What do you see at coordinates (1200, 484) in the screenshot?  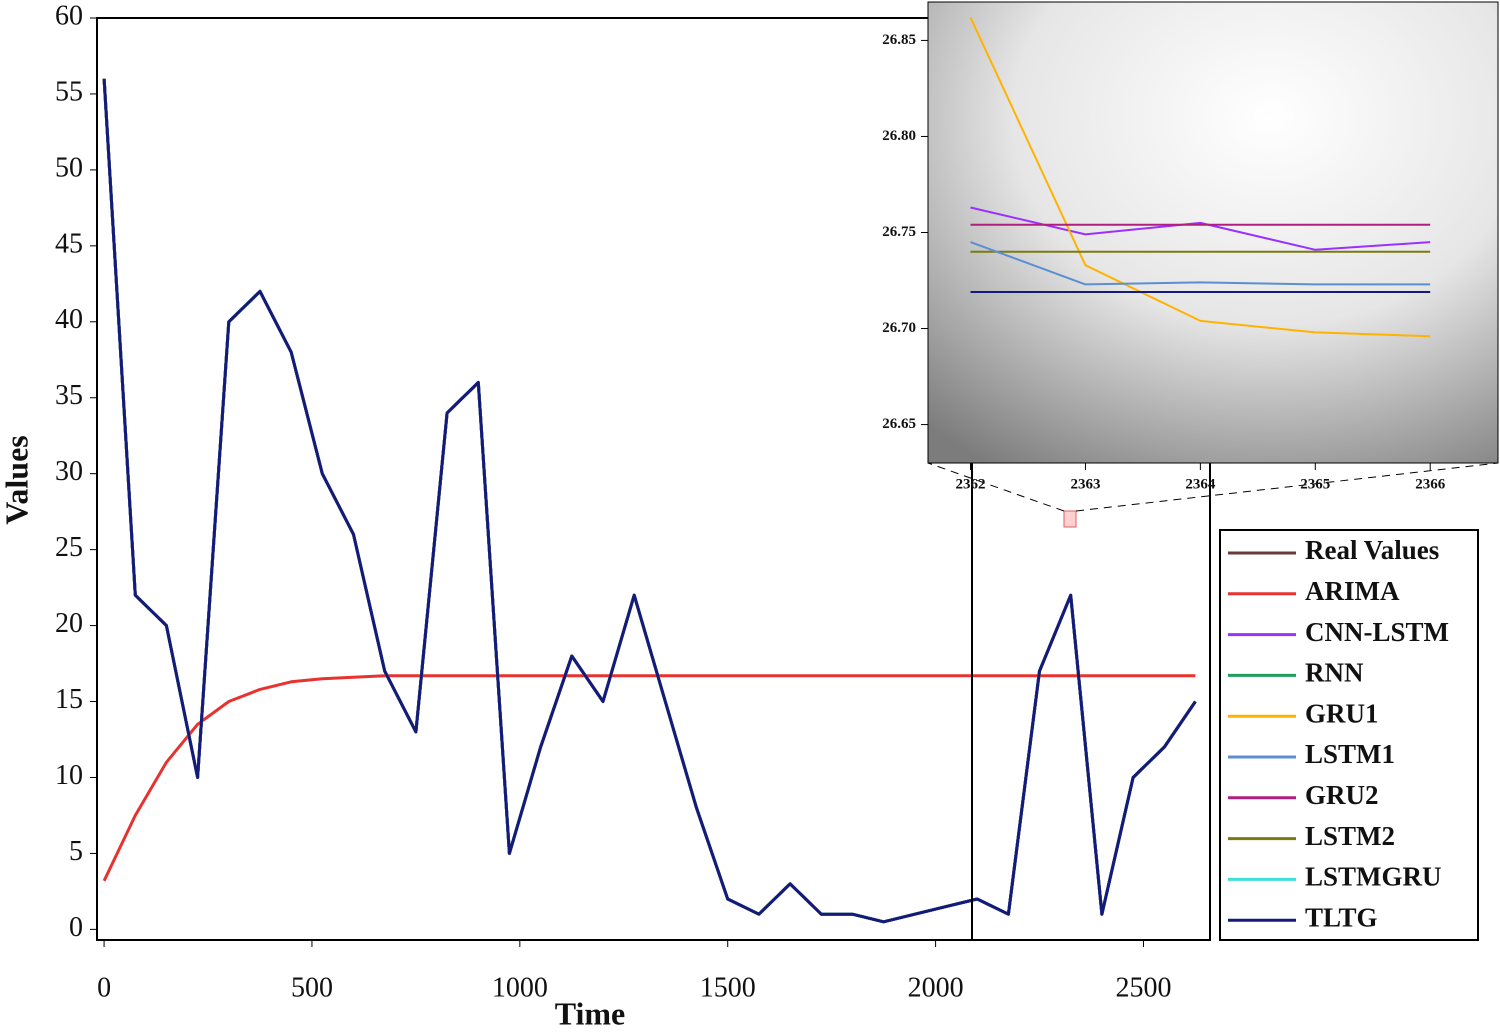 I see `x-tick-label: 2364` at bounding box center [1200, 484].